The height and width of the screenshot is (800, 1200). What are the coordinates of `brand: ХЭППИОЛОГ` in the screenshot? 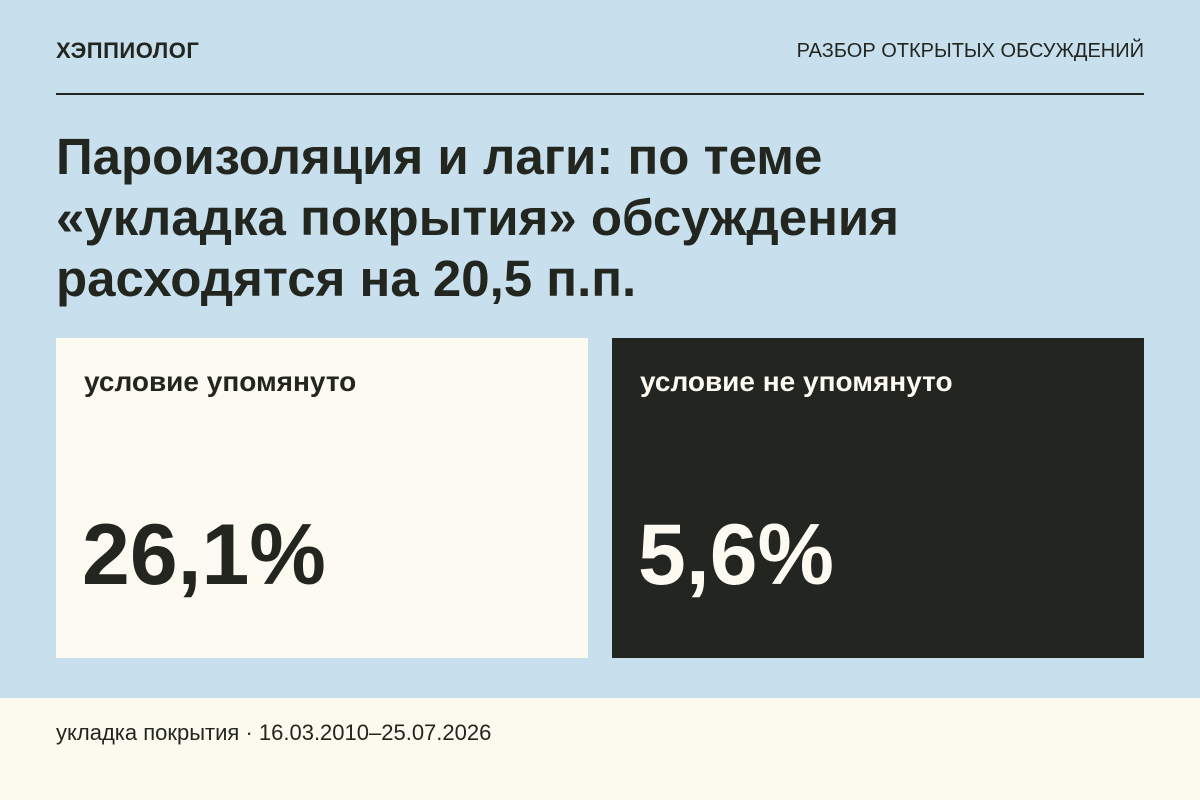 It's located at (128, 50).